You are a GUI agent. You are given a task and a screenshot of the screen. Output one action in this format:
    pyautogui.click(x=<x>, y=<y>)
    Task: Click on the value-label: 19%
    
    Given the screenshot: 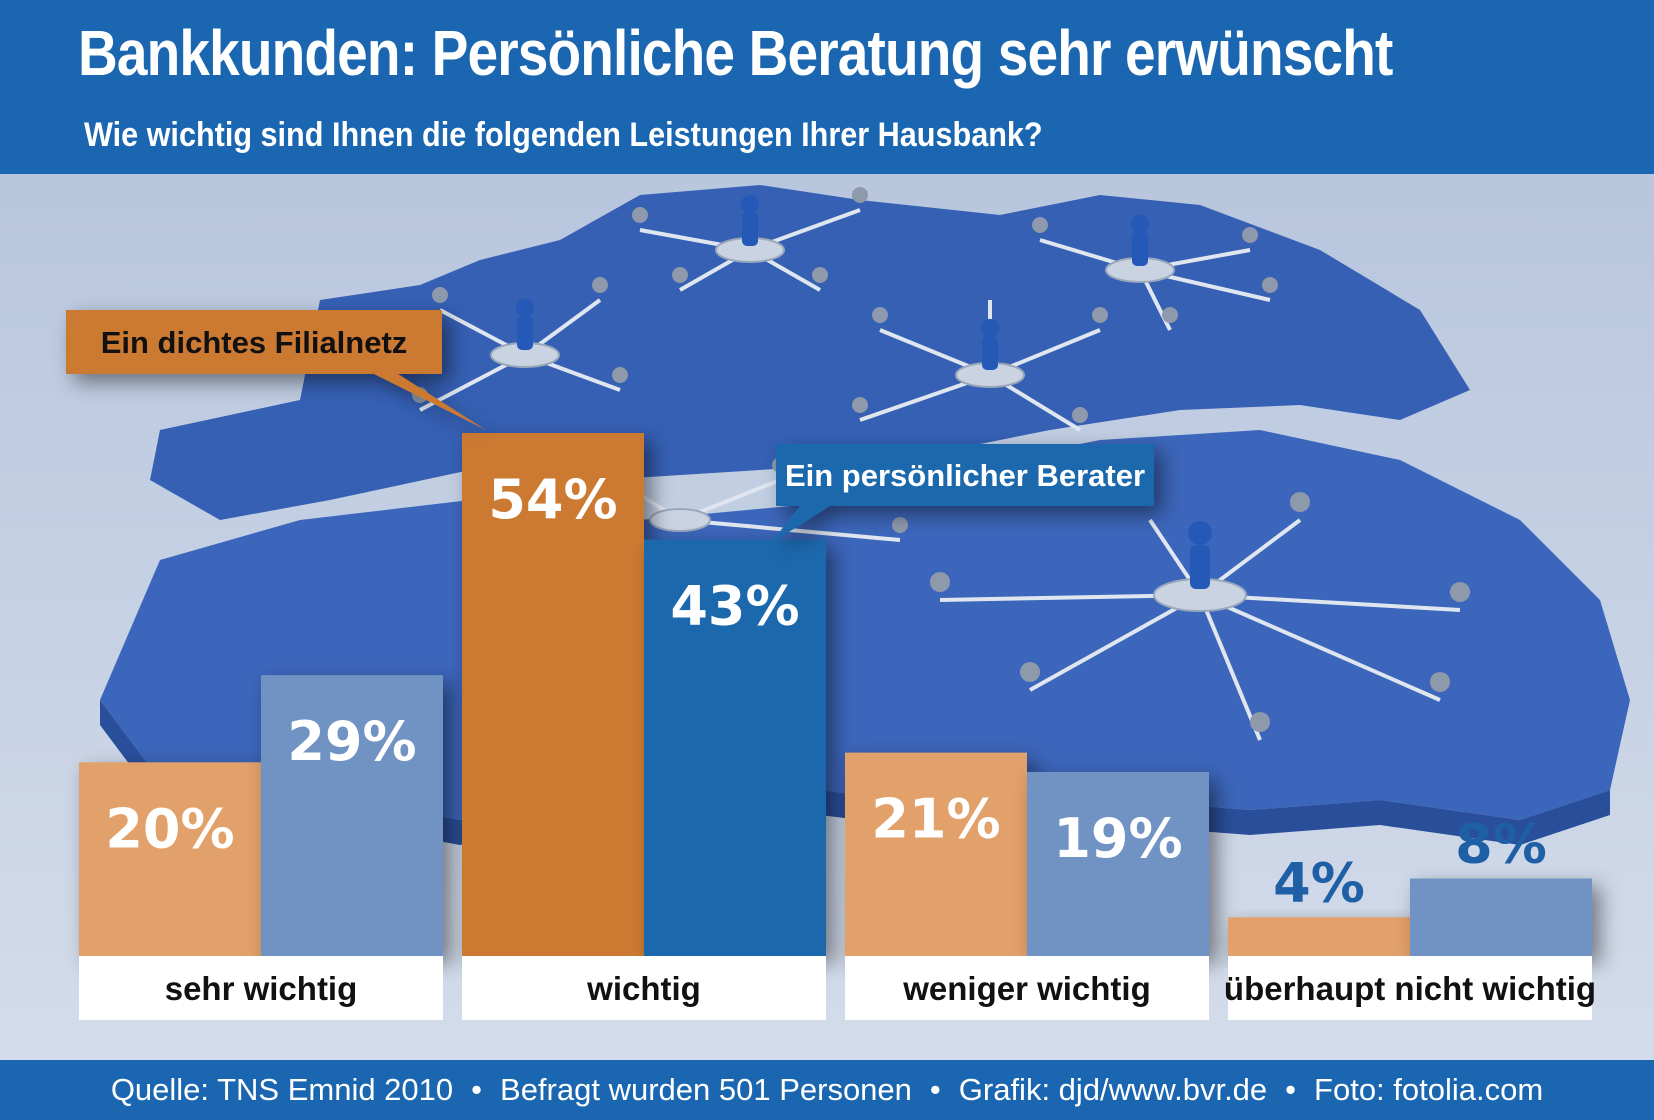 What is the action you would take?
    pyautogui.click(x=1117, y=838)
    